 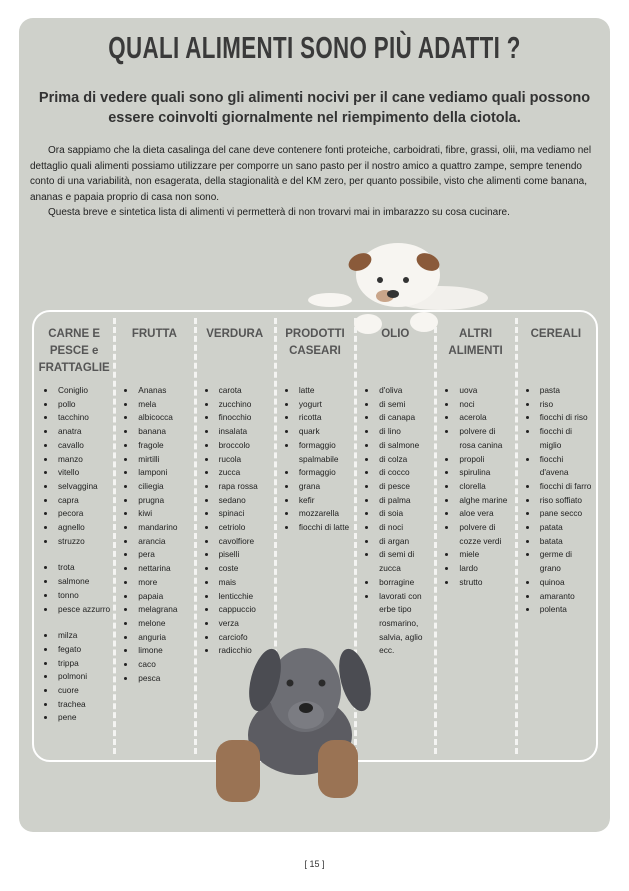 I want to click on food-item: struzzo, so click(x=84, y=542).